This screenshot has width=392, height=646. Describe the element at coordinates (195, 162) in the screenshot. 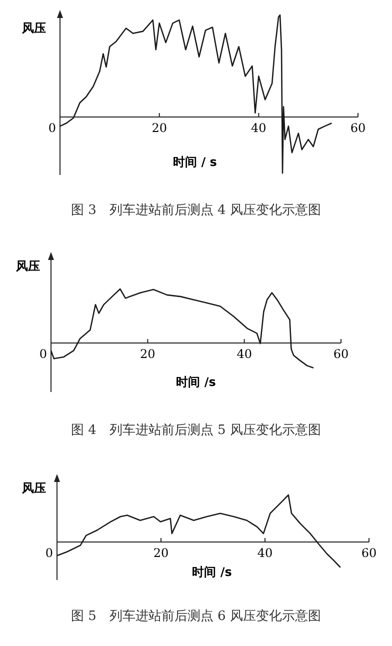

I see `x-axis-title: 时间 / s` at that location.